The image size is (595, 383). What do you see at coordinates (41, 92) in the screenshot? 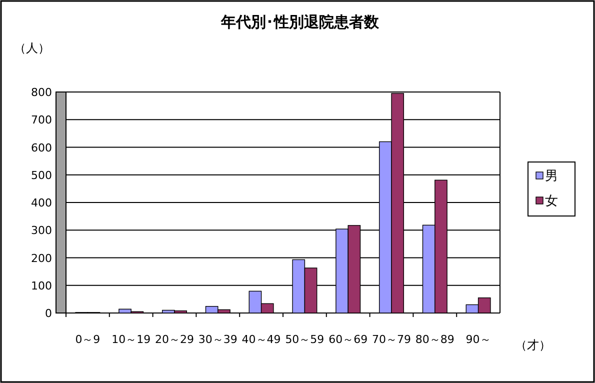
I see `y-tick-label: 800` at bounding box center [41, 92].